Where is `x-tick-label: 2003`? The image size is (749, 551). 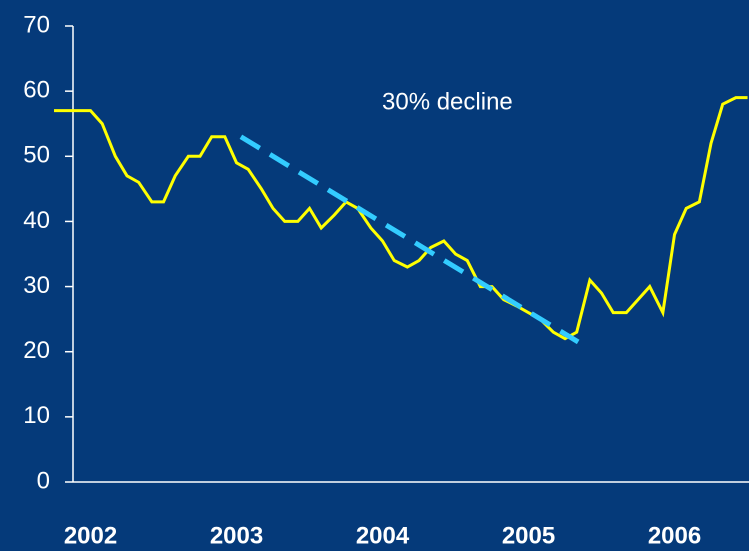
x-tick-label: 2003 is located at coordinates (236, 535).